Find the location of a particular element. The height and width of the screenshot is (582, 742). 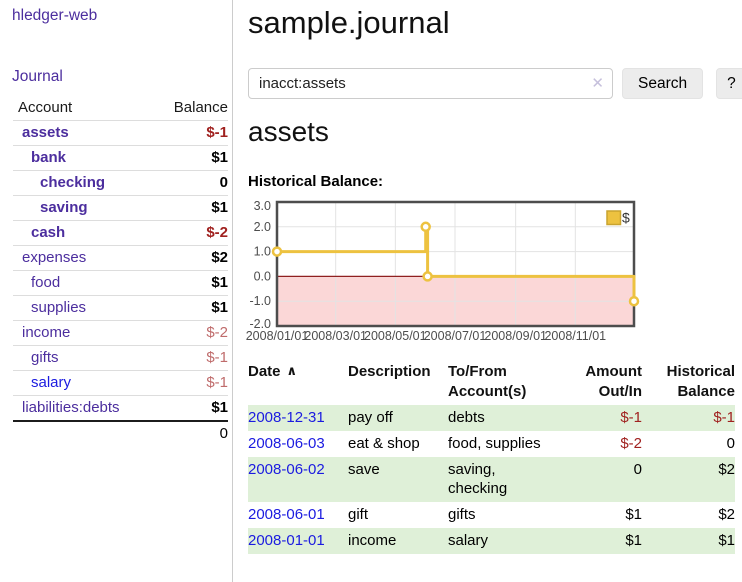

date-cell: 2008-01-01 is located at coordinates (298, 541).